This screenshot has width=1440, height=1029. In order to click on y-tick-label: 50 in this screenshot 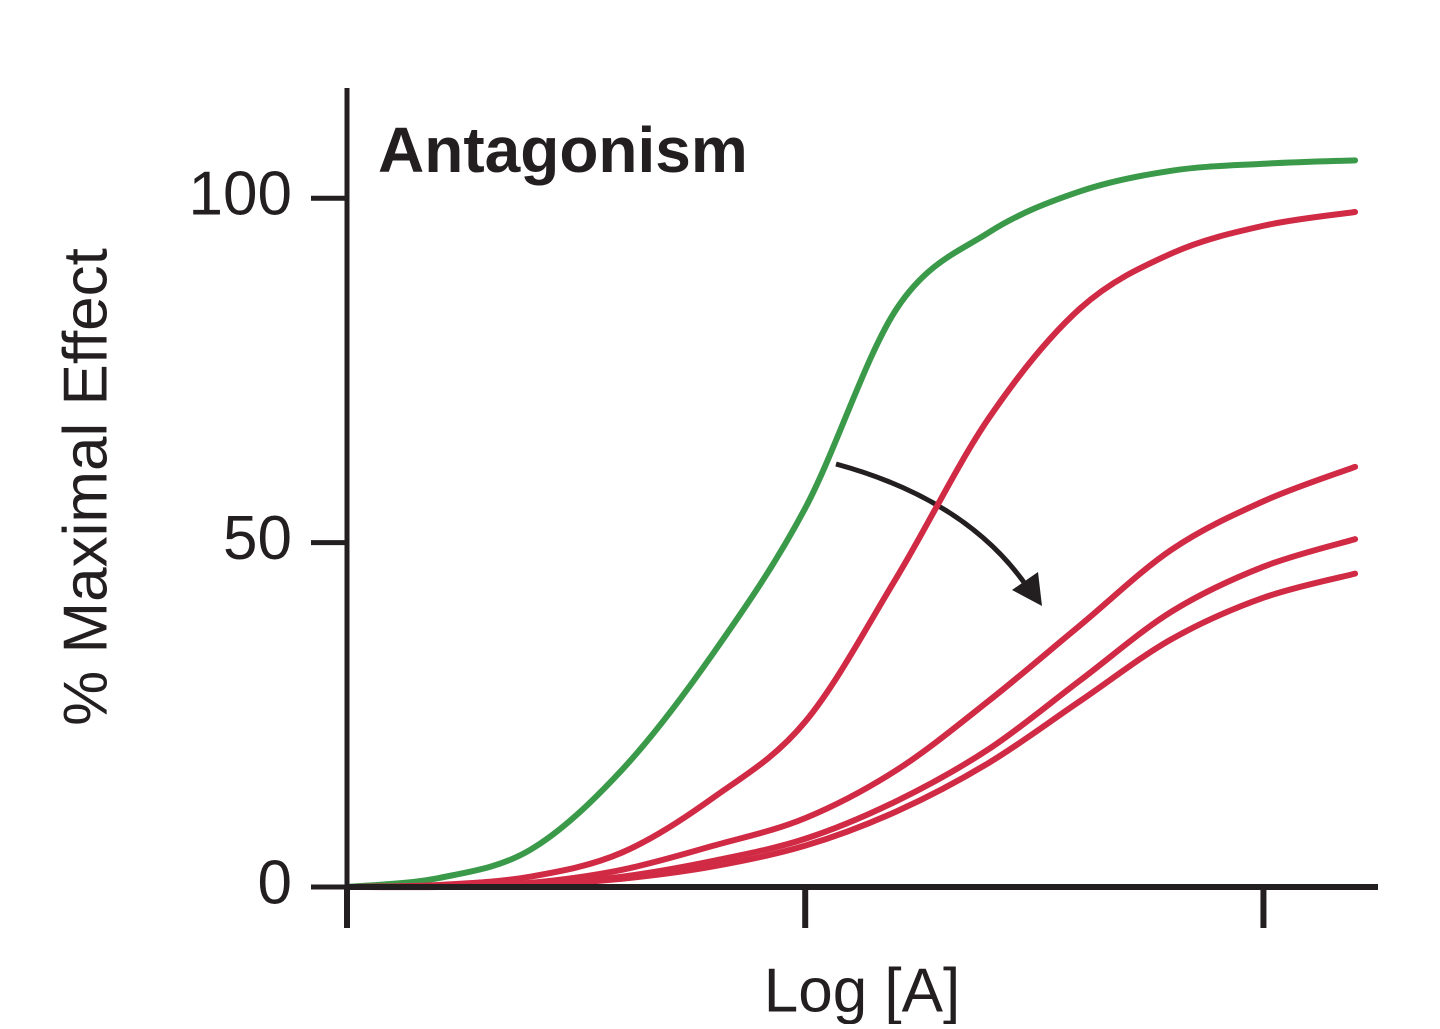, I will do `click(257, 538)`.